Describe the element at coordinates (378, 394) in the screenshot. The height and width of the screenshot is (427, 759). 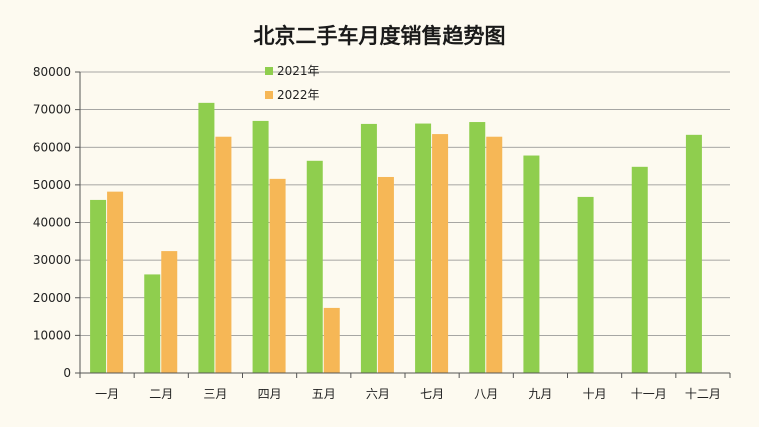
I see `x-tick-label: 六月` at that location.